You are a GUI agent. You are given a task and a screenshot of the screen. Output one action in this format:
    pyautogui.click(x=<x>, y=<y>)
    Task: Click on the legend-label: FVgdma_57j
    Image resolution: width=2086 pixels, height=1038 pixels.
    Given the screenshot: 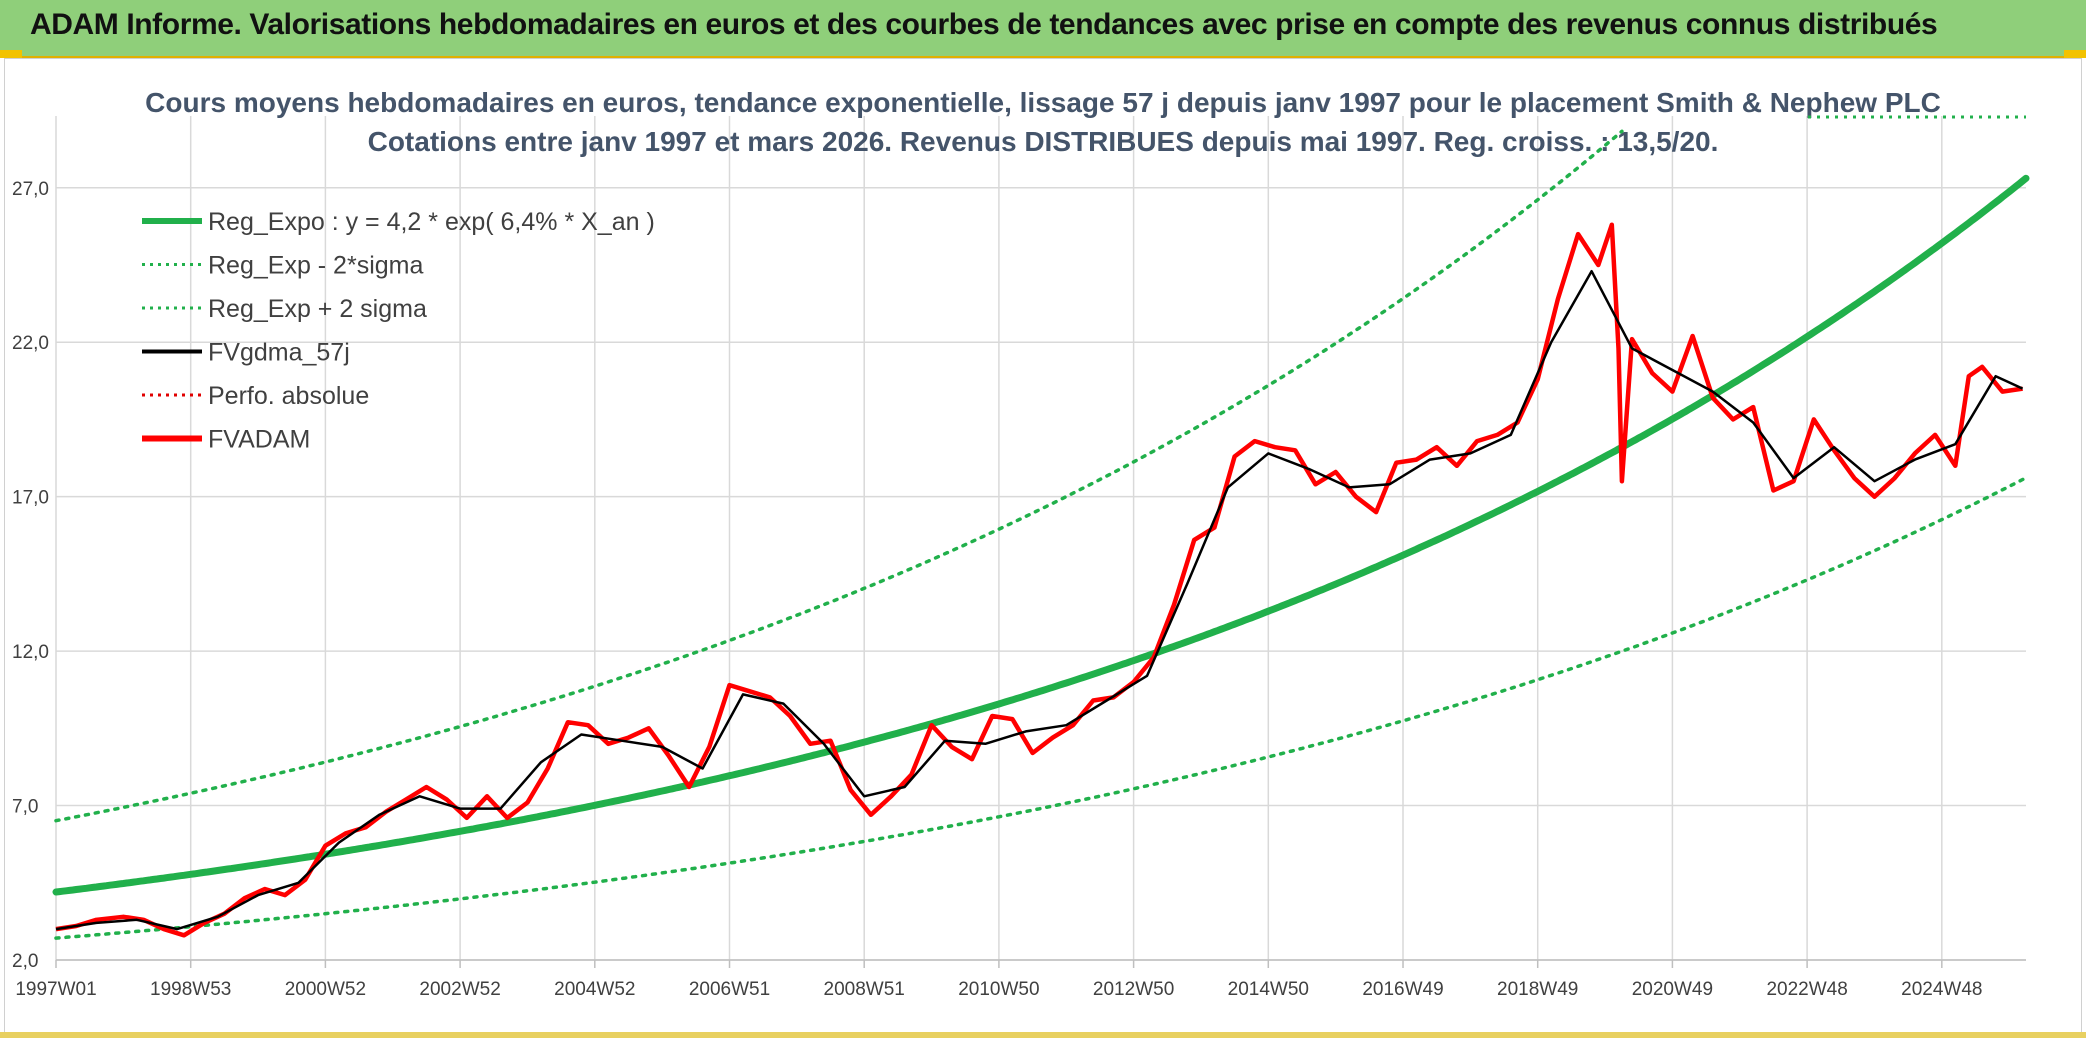 What is the action you would take?
    pyautogui.click(x=279, y=353)
    